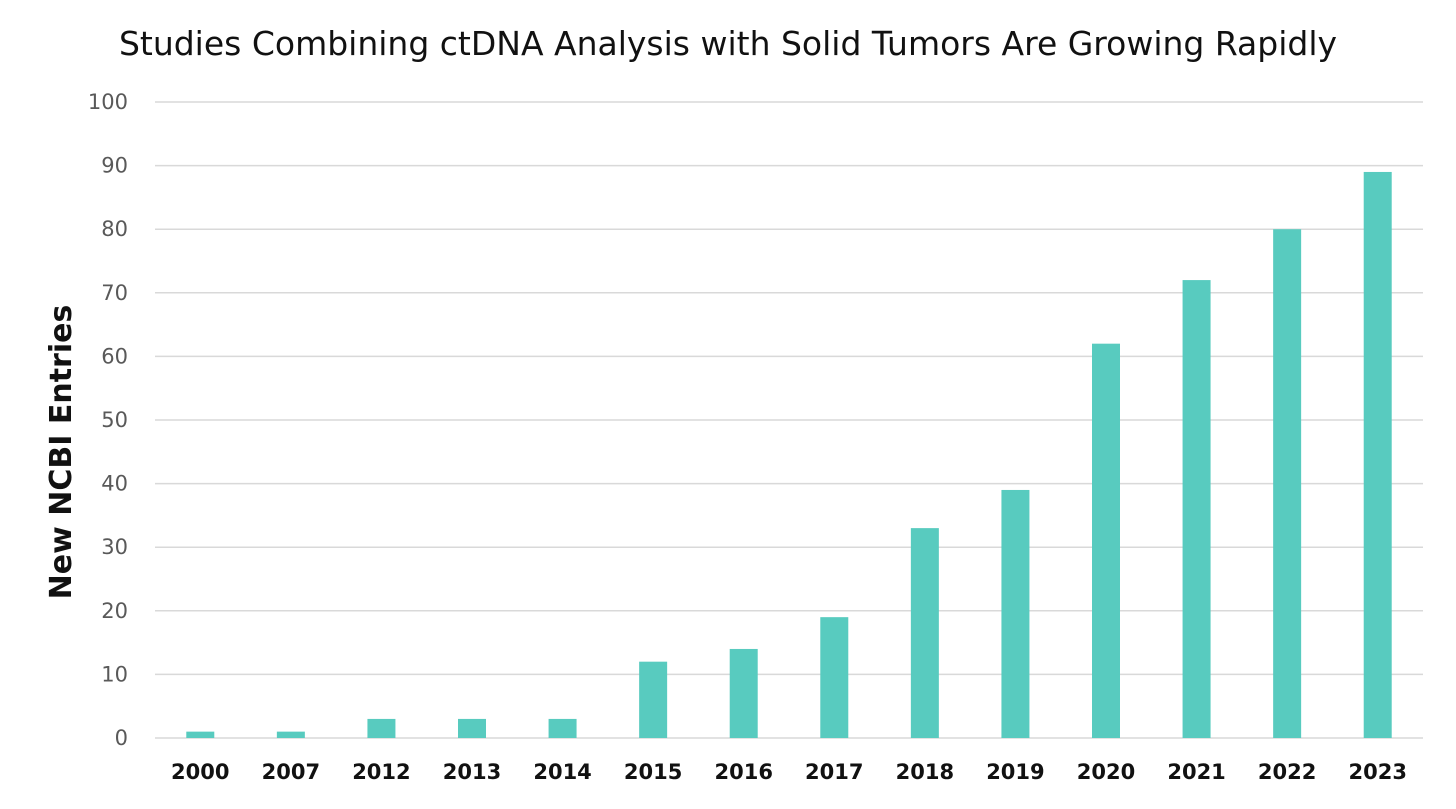 The width and height of the screenshot is (1456, 809). What do you see at coordinates (1106, 540) in the screenshot?
I see `bar-2020` at bounding box center [1106, 540].